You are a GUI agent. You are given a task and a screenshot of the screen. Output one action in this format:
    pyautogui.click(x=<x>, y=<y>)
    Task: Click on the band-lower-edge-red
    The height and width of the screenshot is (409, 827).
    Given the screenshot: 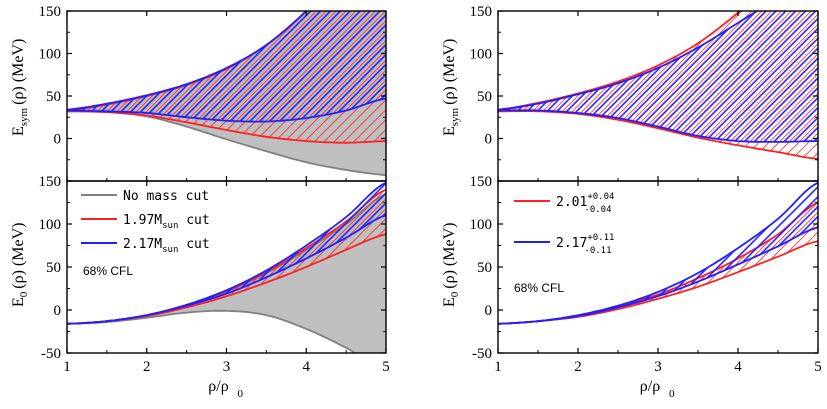 What is the action you would take?
    pyautogui.click(x=226, y=127)
    